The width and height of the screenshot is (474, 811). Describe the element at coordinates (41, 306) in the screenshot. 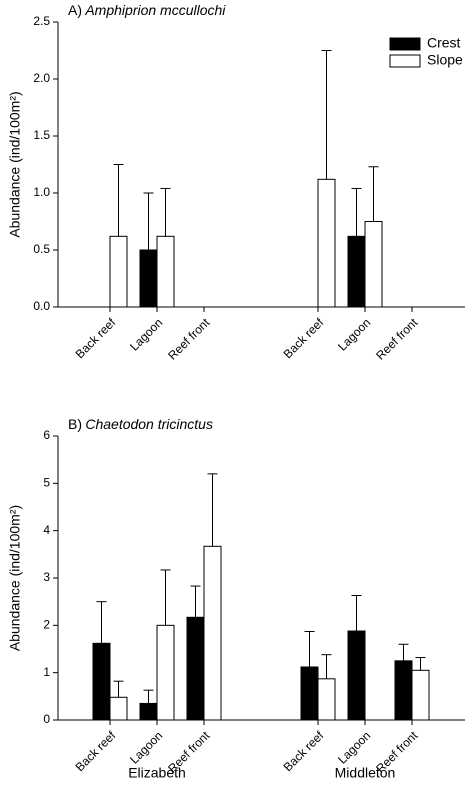

I see `y-tick-label: 0.0` at that location.